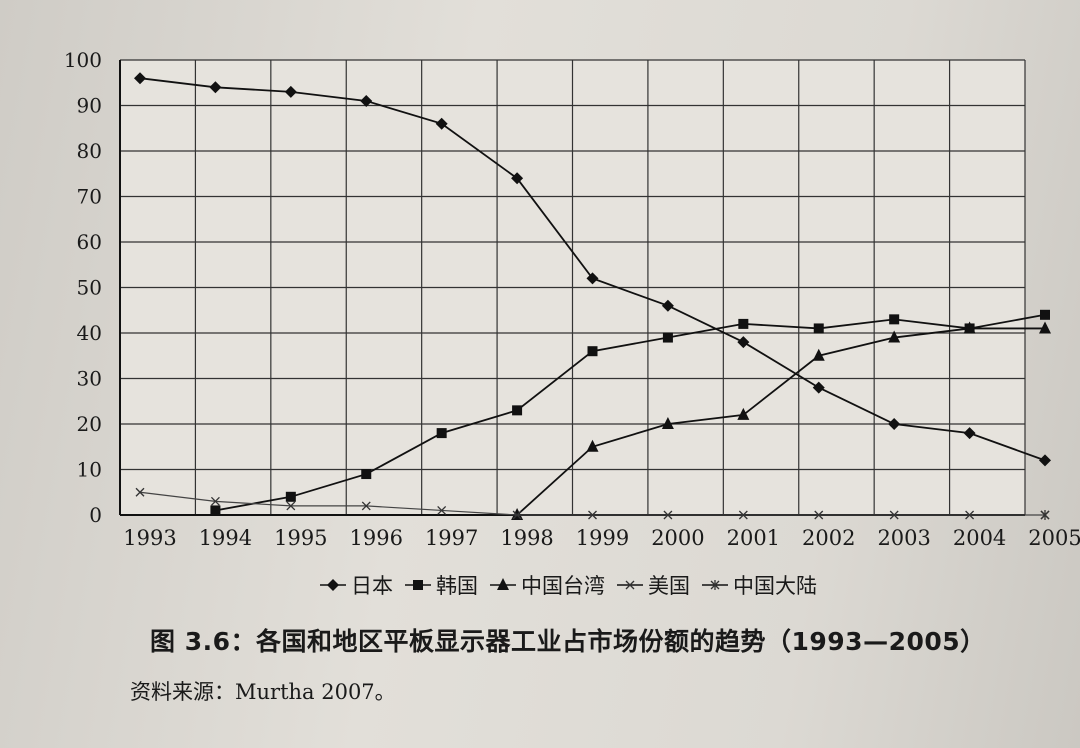  I want to click on x-tick-label: 1996, so click(376, 538).